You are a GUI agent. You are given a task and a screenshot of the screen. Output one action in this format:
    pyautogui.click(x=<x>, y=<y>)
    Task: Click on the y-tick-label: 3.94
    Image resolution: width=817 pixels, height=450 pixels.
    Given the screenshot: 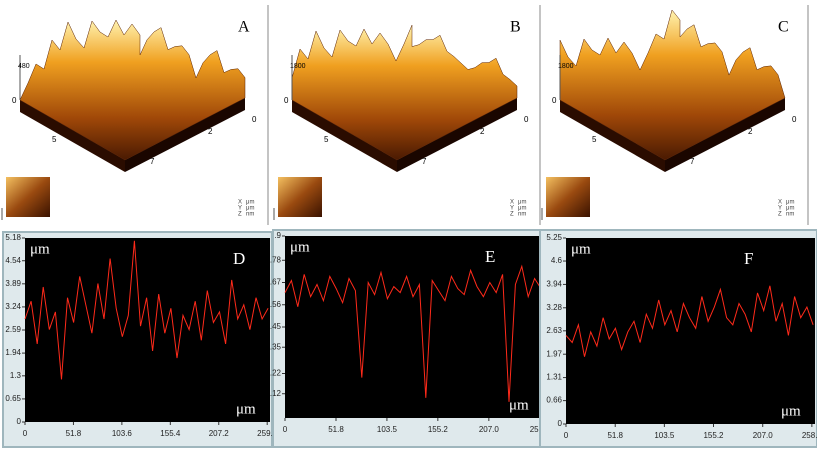 What is the action you would take?
    pyautogui.click(x=554, y=284)
    